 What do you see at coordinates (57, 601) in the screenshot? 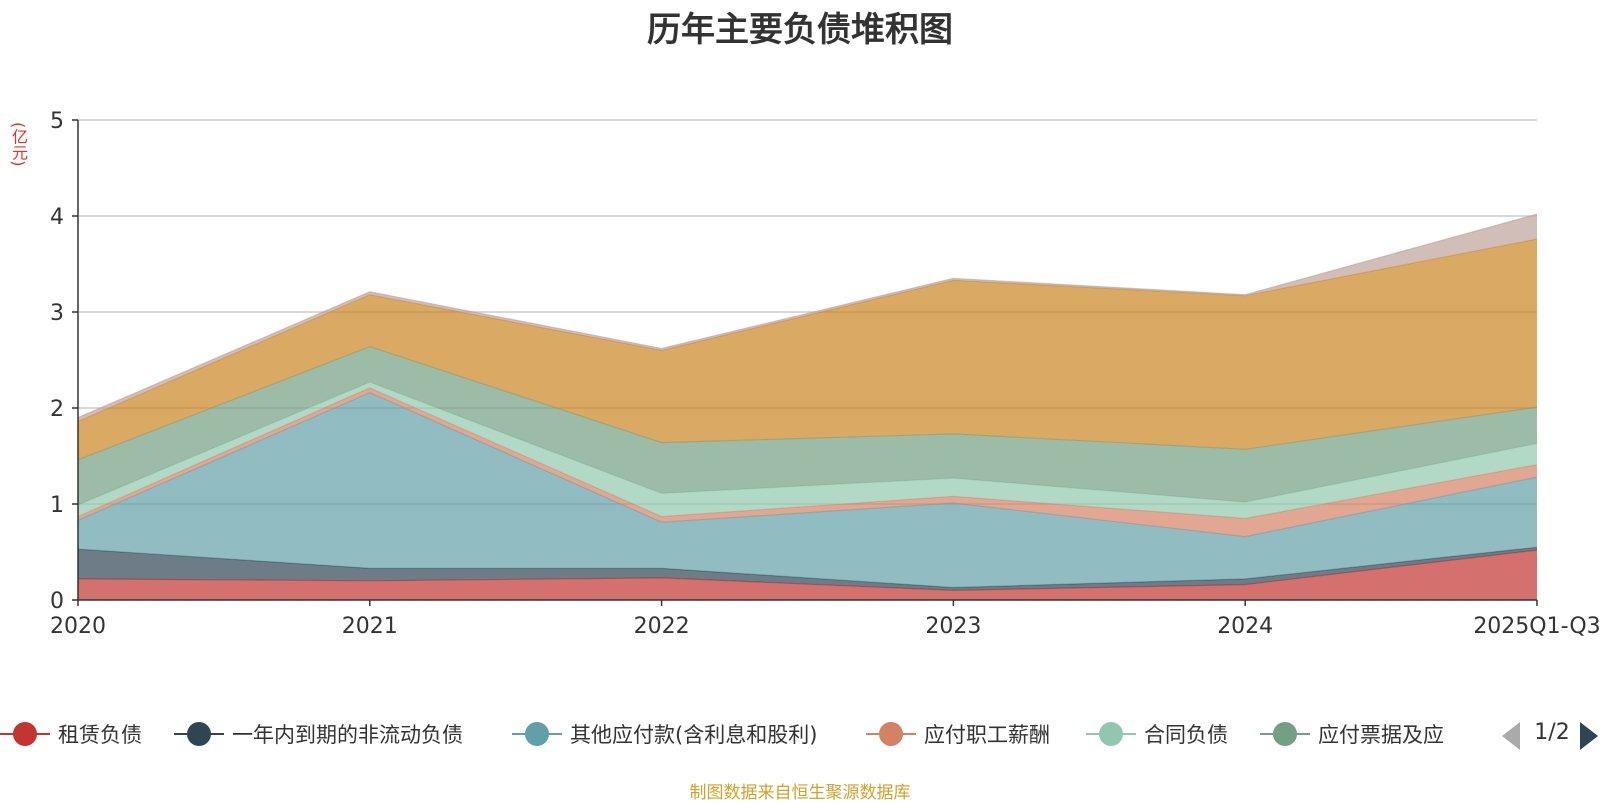
I see `y-tick-label-0: 0` at bounding box center [57, 601].